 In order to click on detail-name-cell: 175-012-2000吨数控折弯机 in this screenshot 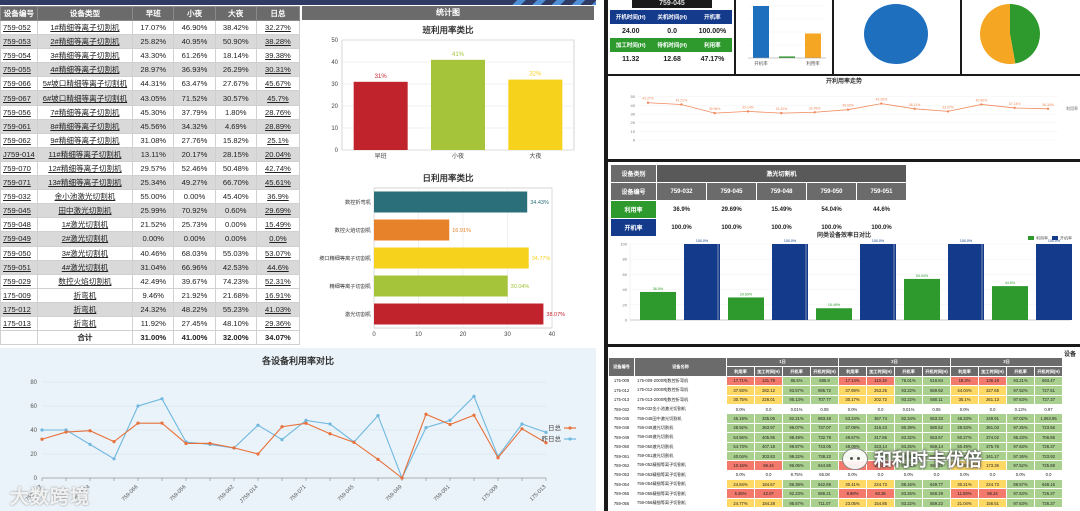, I will do `click(680, 390)`.